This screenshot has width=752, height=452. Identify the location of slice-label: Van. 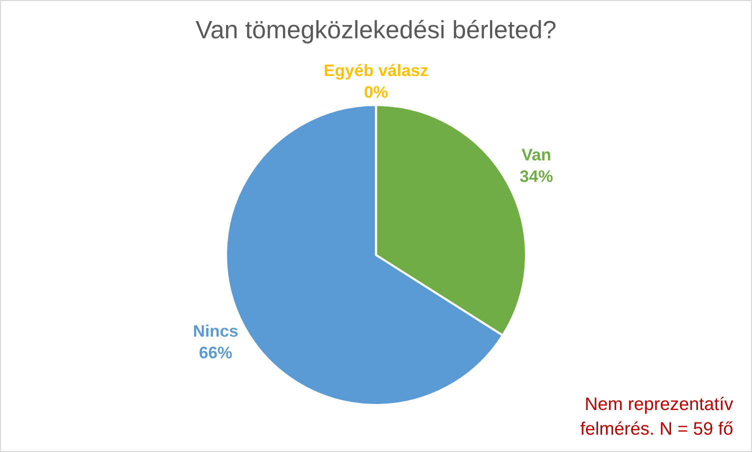
(536, 154).